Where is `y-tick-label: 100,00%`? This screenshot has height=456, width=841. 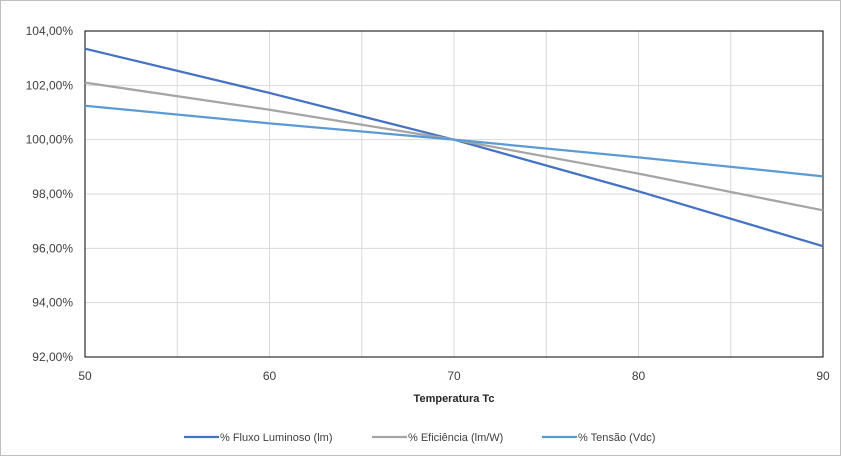 y-tick-label: 100,00% is located at coordinates (50, 140).